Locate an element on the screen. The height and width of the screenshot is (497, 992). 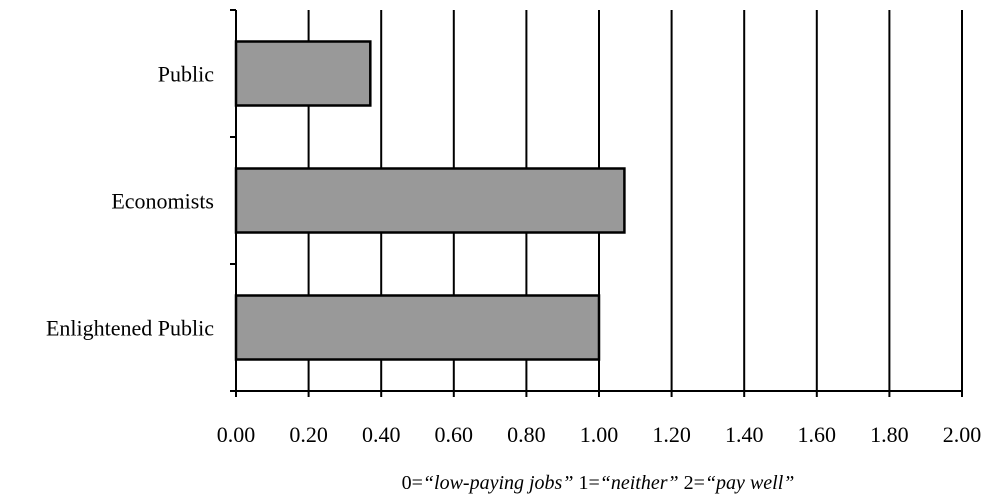
x-tick-label: 1.60 is located at coordinates (817, 434).